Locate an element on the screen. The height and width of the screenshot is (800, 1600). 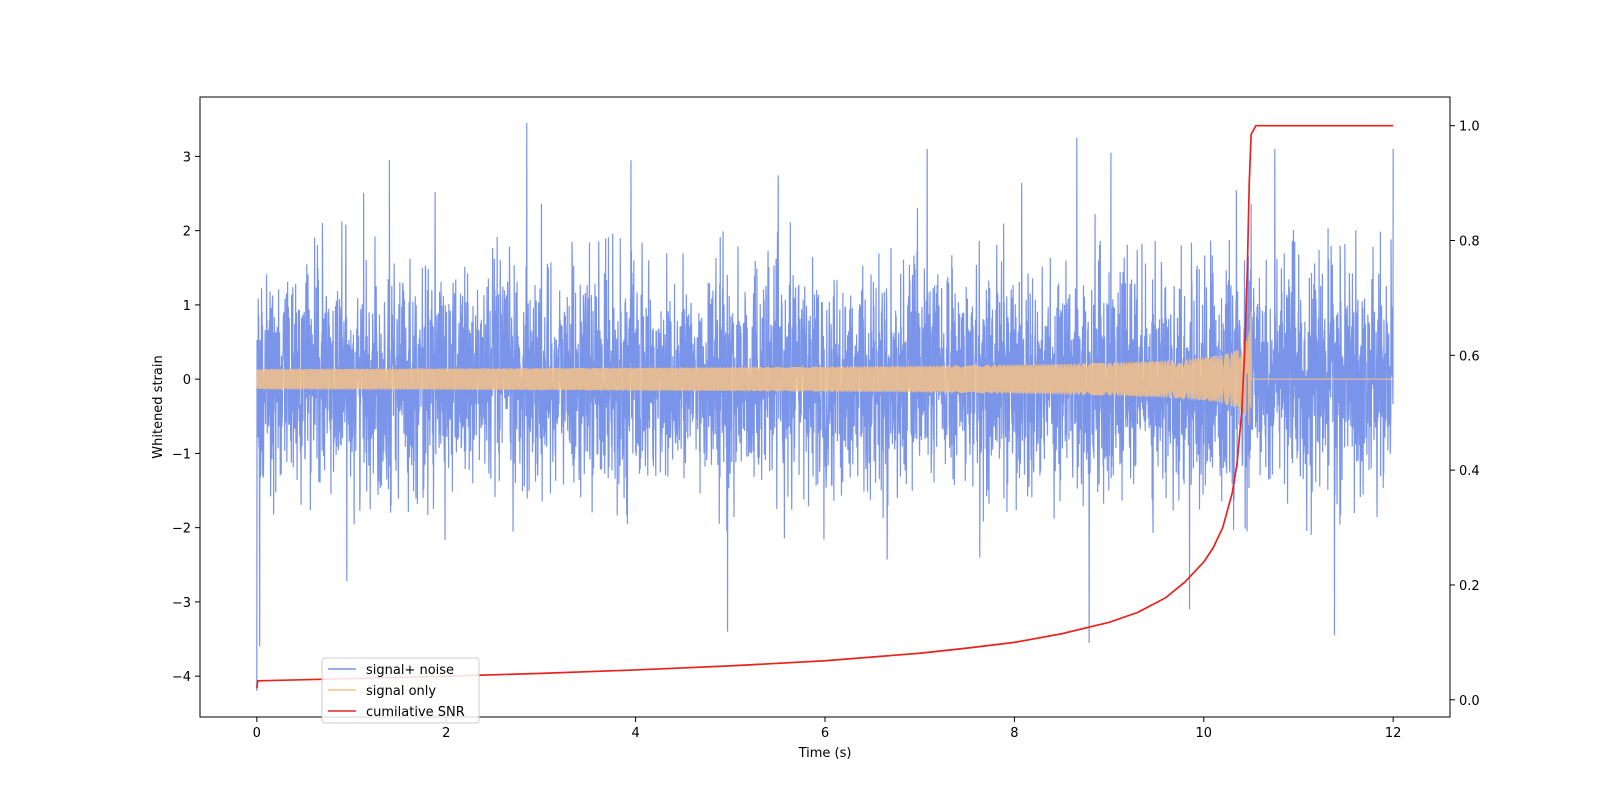
legend-label-signal-only: signal only is located at coordinates (401, 691).